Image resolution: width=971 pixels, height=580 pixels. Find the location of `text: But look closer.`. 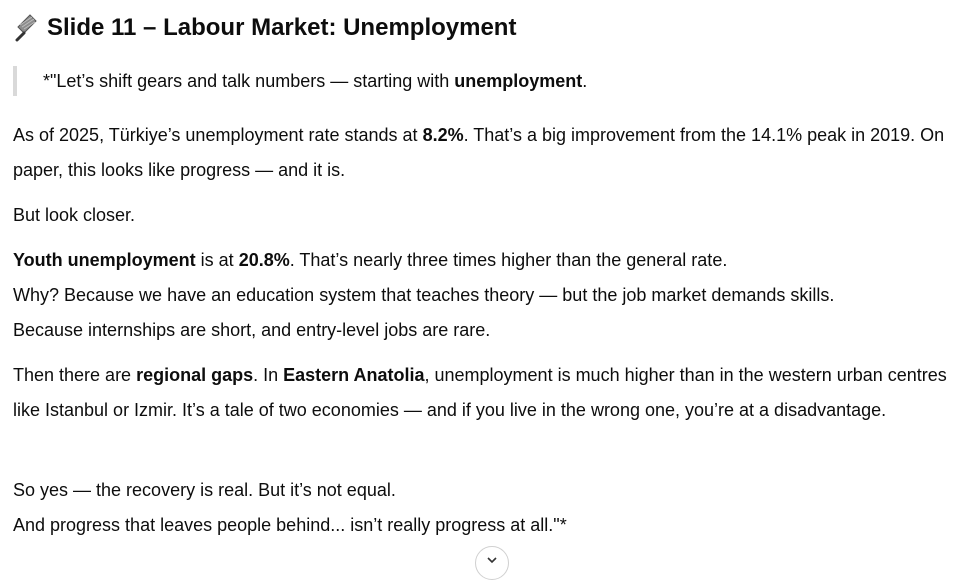

text: But look closer. is located at coordinates (74, 215).